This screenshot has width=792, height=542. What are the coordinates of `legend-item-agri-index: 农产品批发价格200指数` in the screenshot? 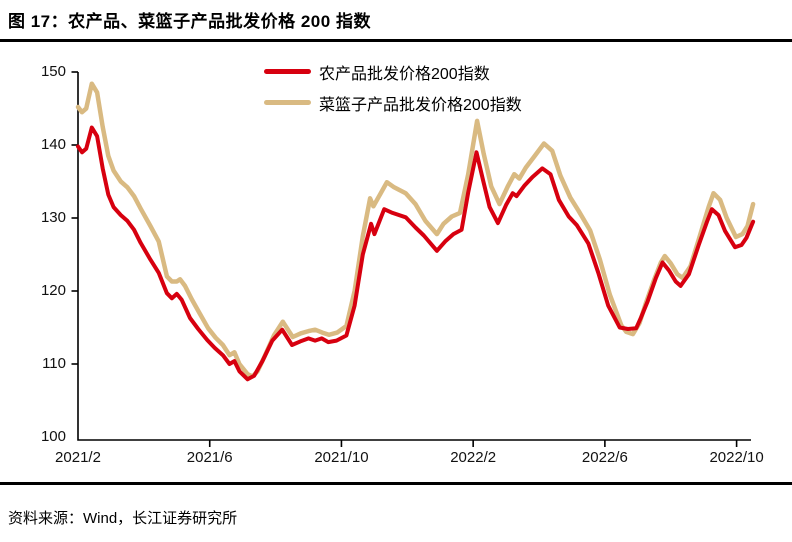 It's located at (393, 71).